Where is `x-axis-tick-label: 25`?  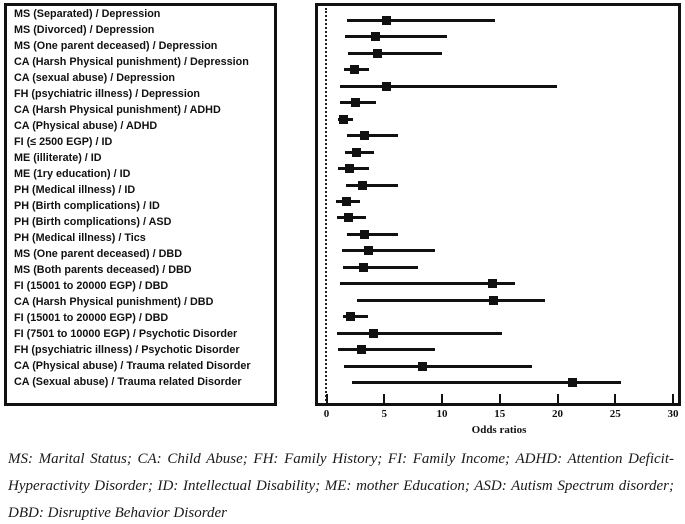
x-axis-tick-label: 25 is located at coordinates (615, 414).